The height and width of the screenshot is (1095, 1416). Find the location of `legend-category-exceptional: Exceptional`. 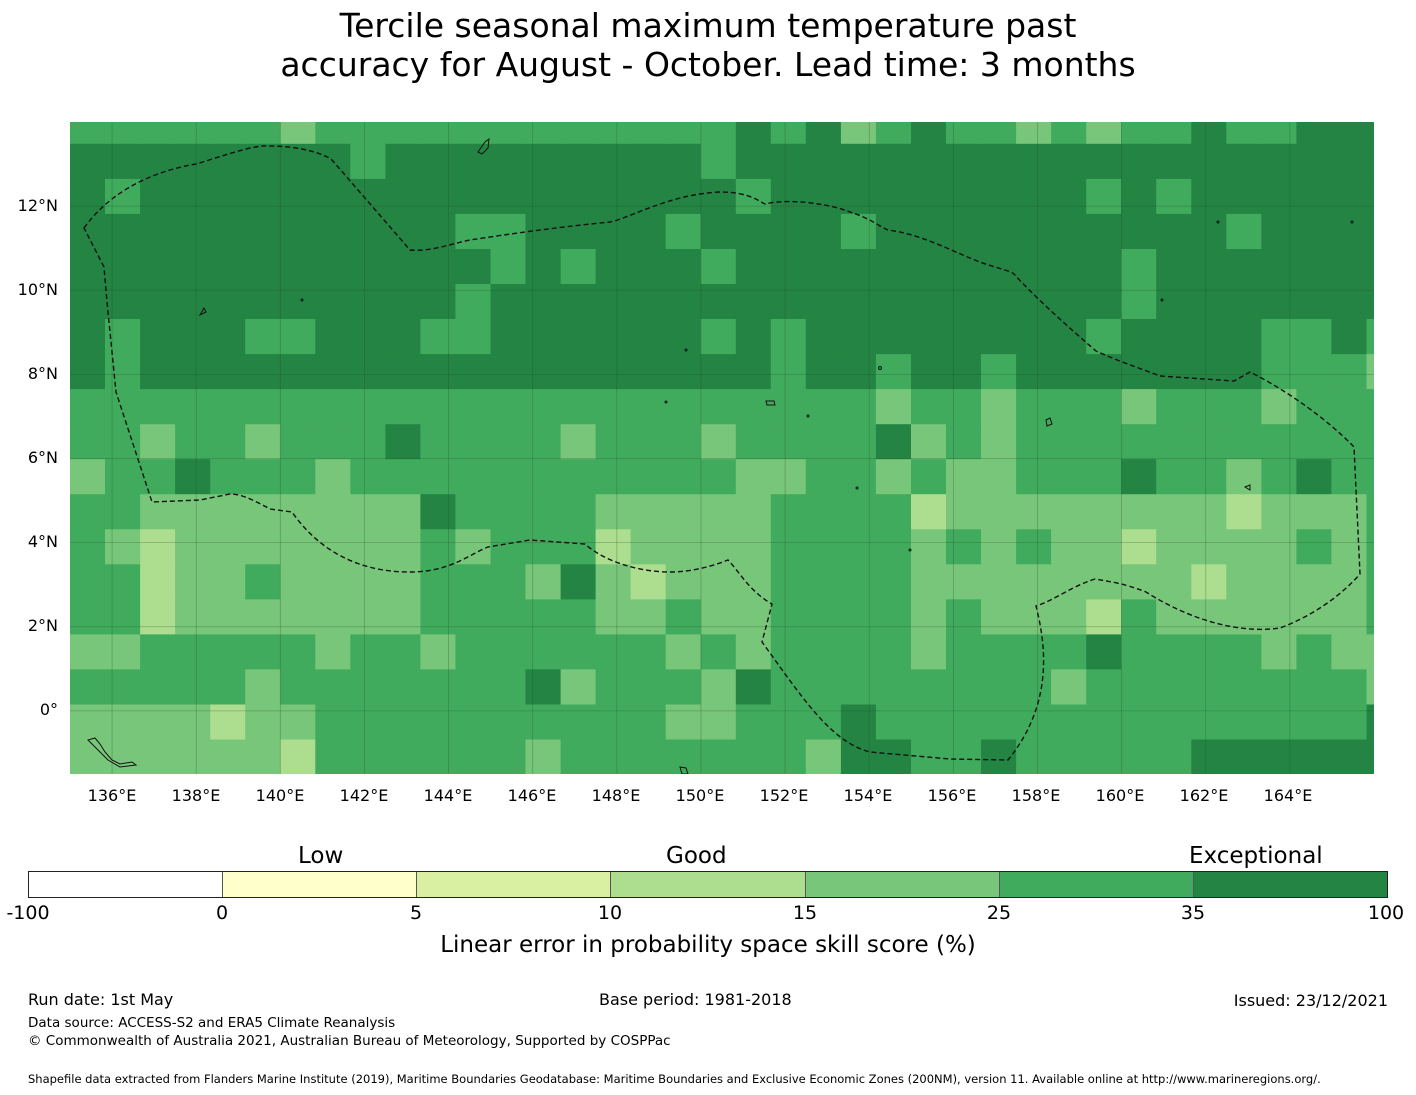

legend-category-exceptional: Exceptional is located at coordinates (1256, 856).